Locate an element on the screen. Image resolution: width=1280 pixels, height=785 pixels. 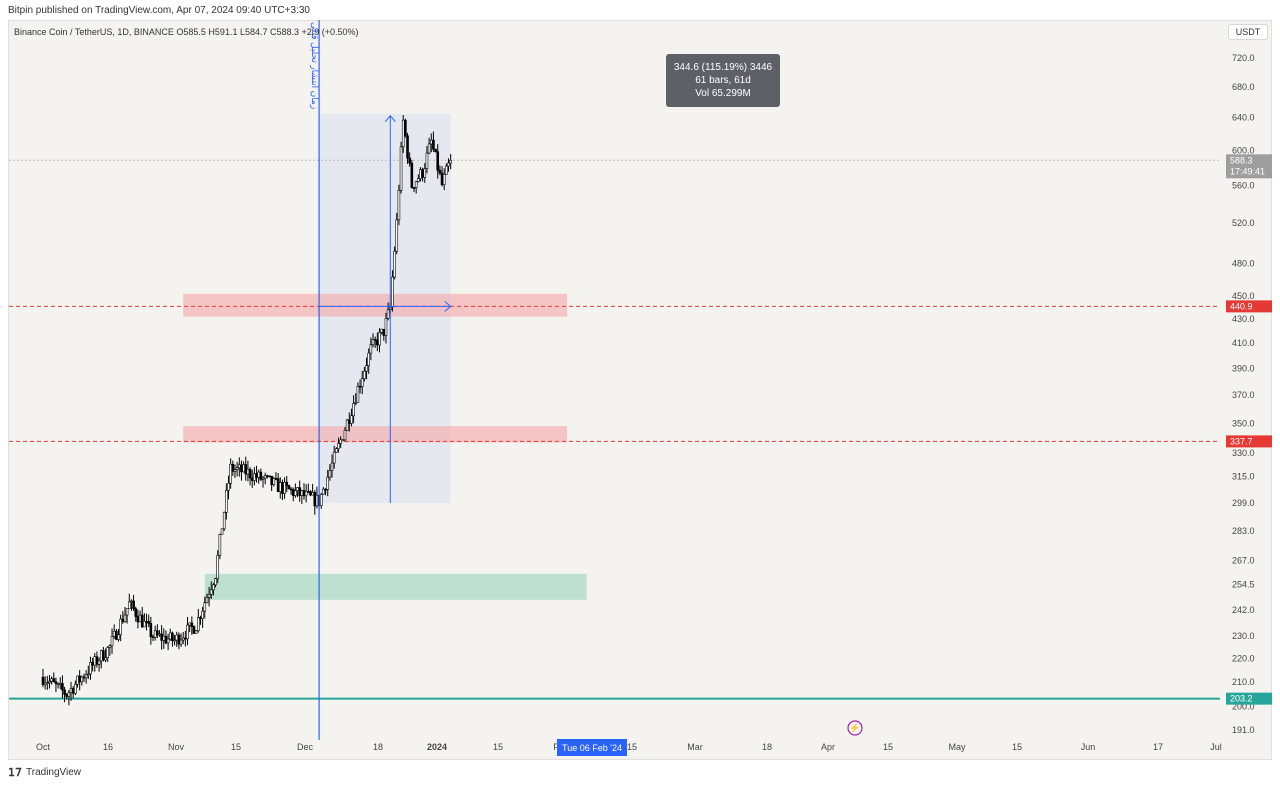
price-badge-value: 203.2 is located at coordinates (1241, 699).